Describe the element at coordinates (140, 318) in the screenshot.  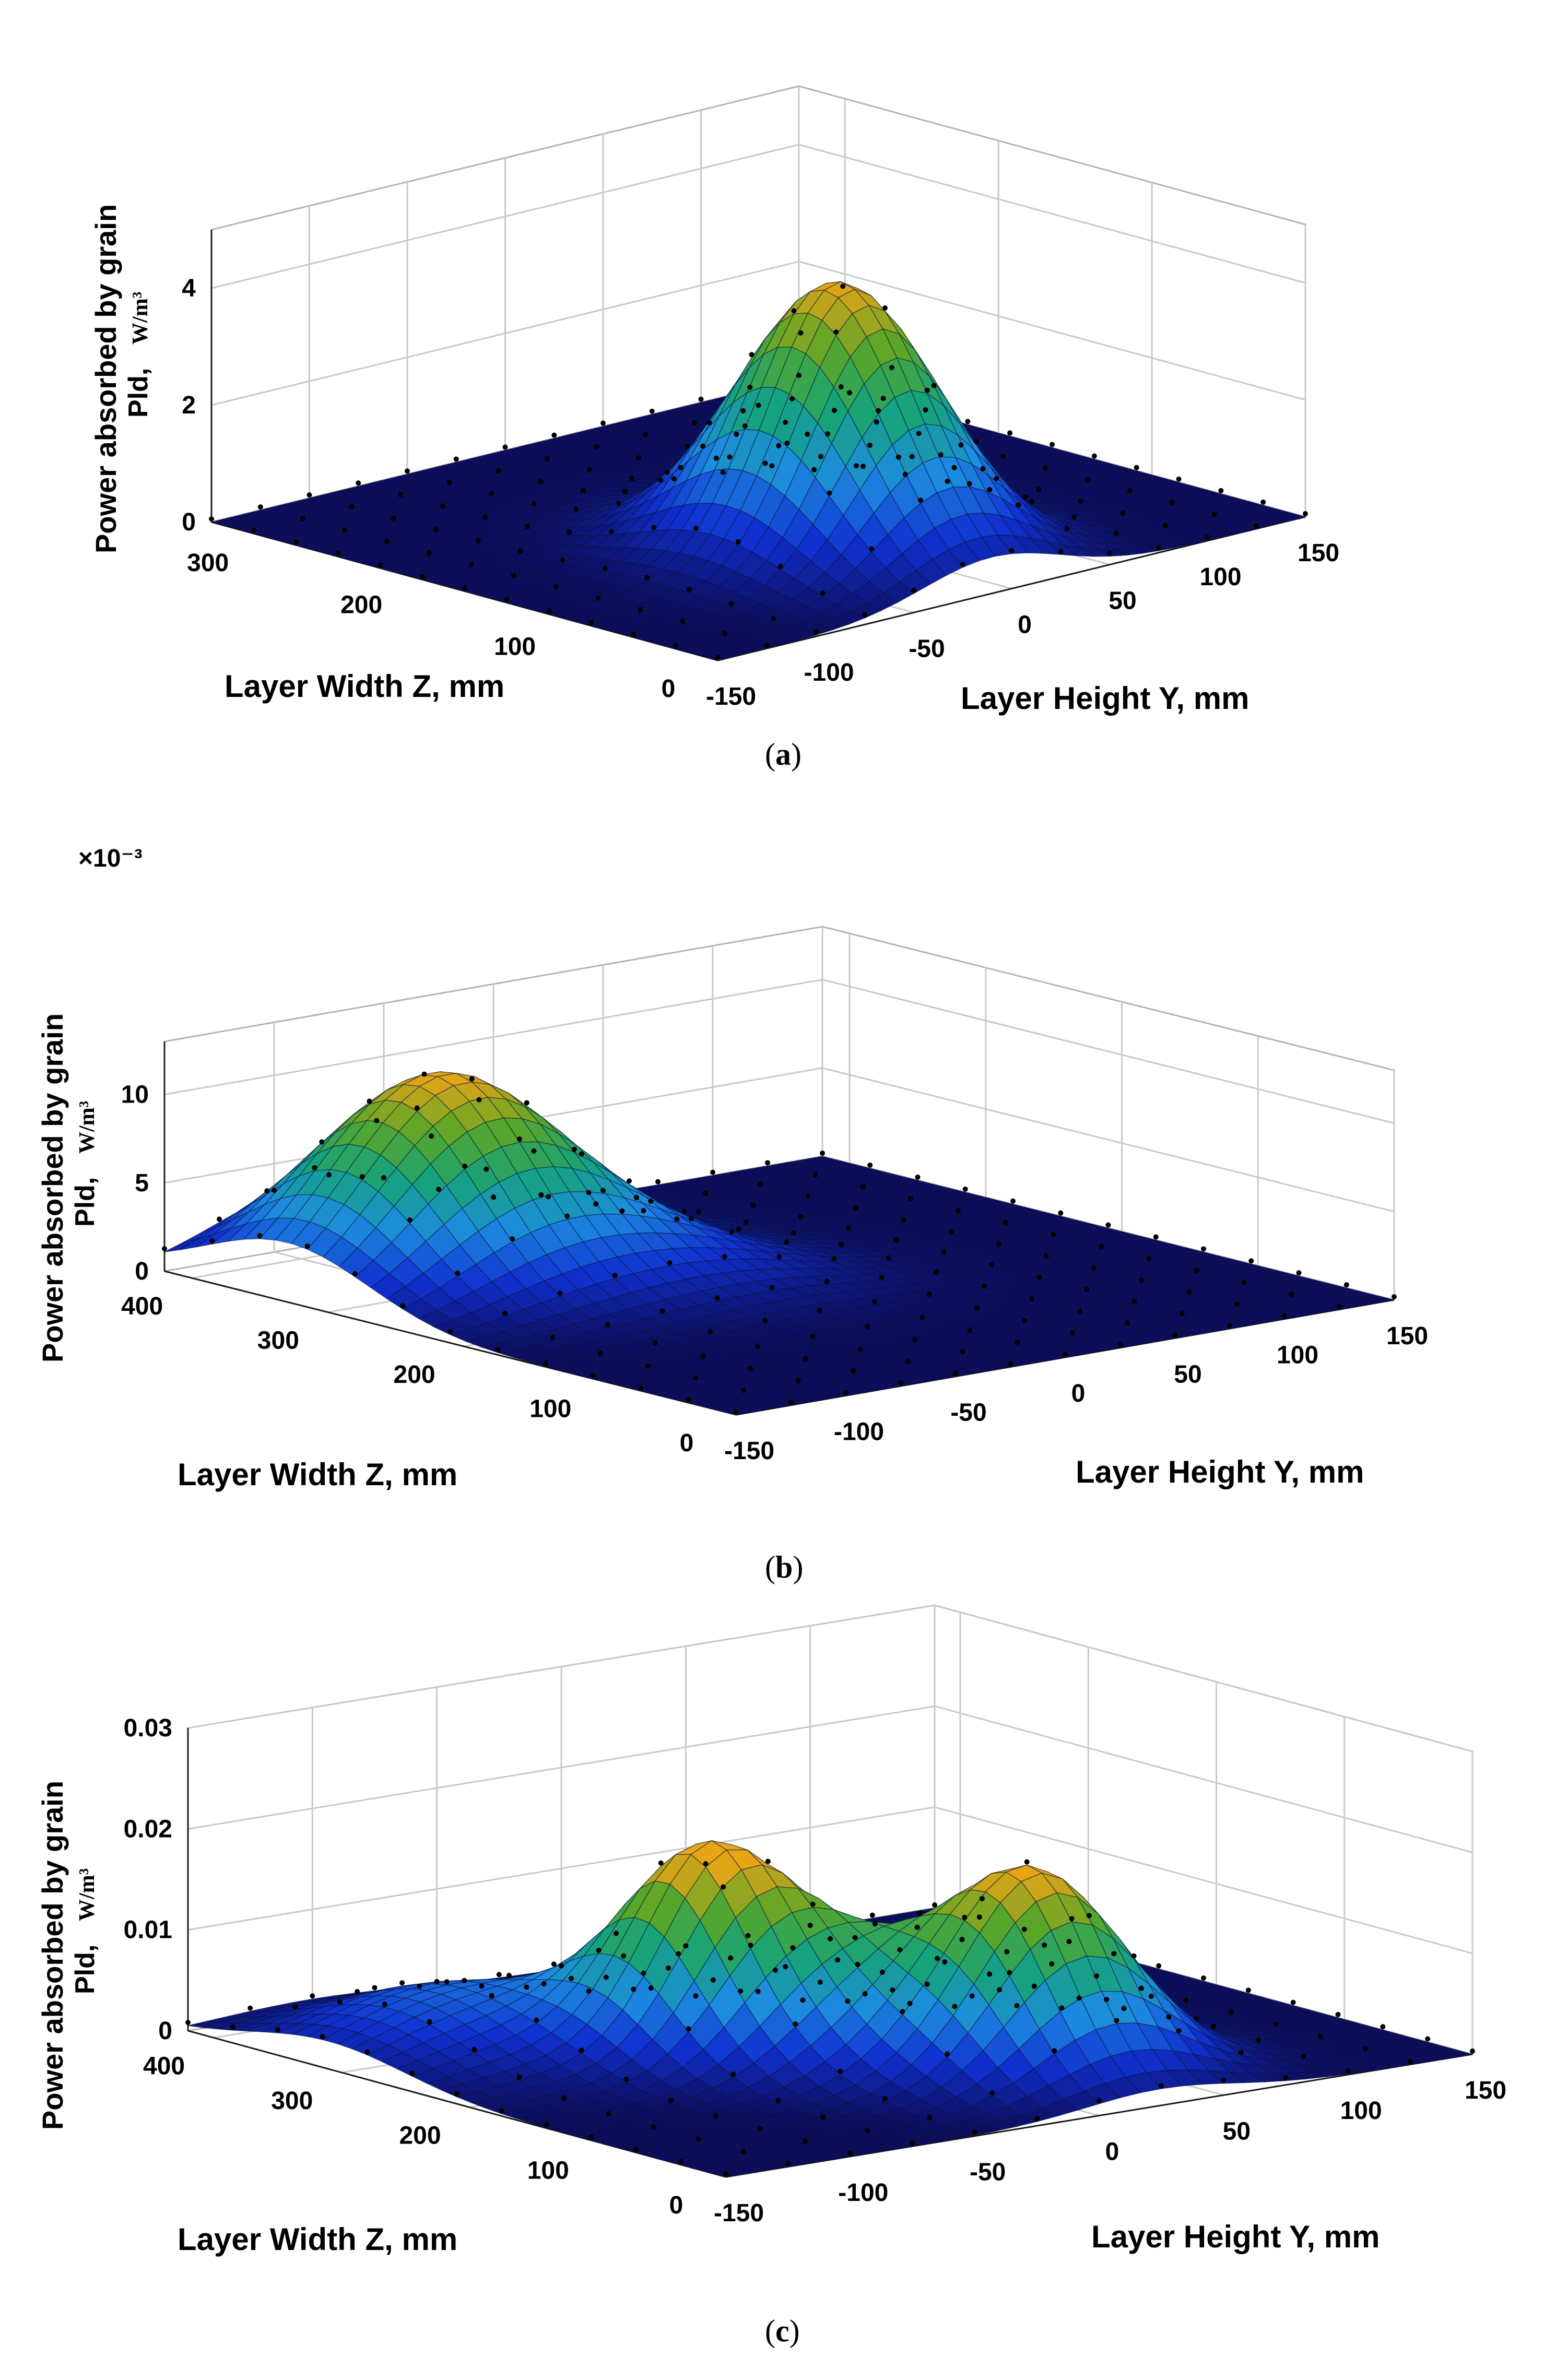
I see `panel-a-value-label-units: W/m³` at that location.